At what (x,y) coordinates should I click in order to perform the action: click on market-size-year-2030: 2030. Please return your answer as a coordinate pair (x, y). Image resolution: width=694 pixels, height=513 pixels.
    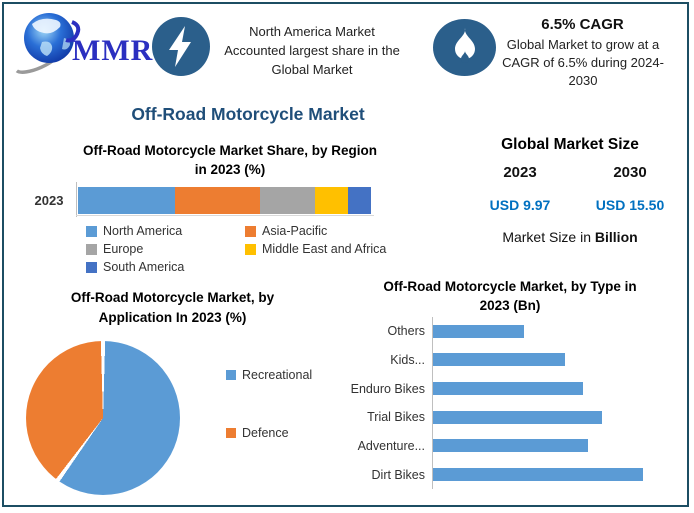
    Looking at the image, I should click on (630, 172).